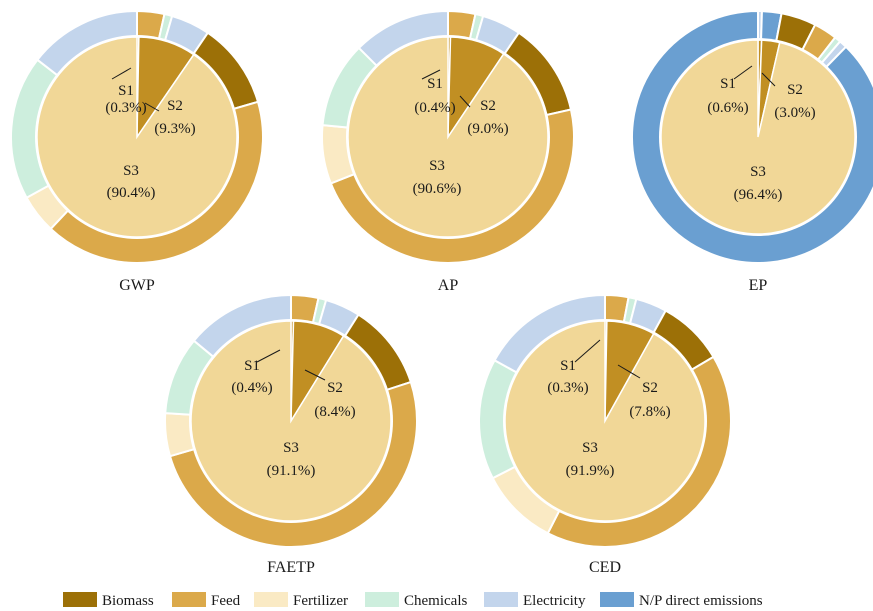 This screenshot has width=873, height=611. I want to click on label-ep-s1: S1, so click(728, 84).